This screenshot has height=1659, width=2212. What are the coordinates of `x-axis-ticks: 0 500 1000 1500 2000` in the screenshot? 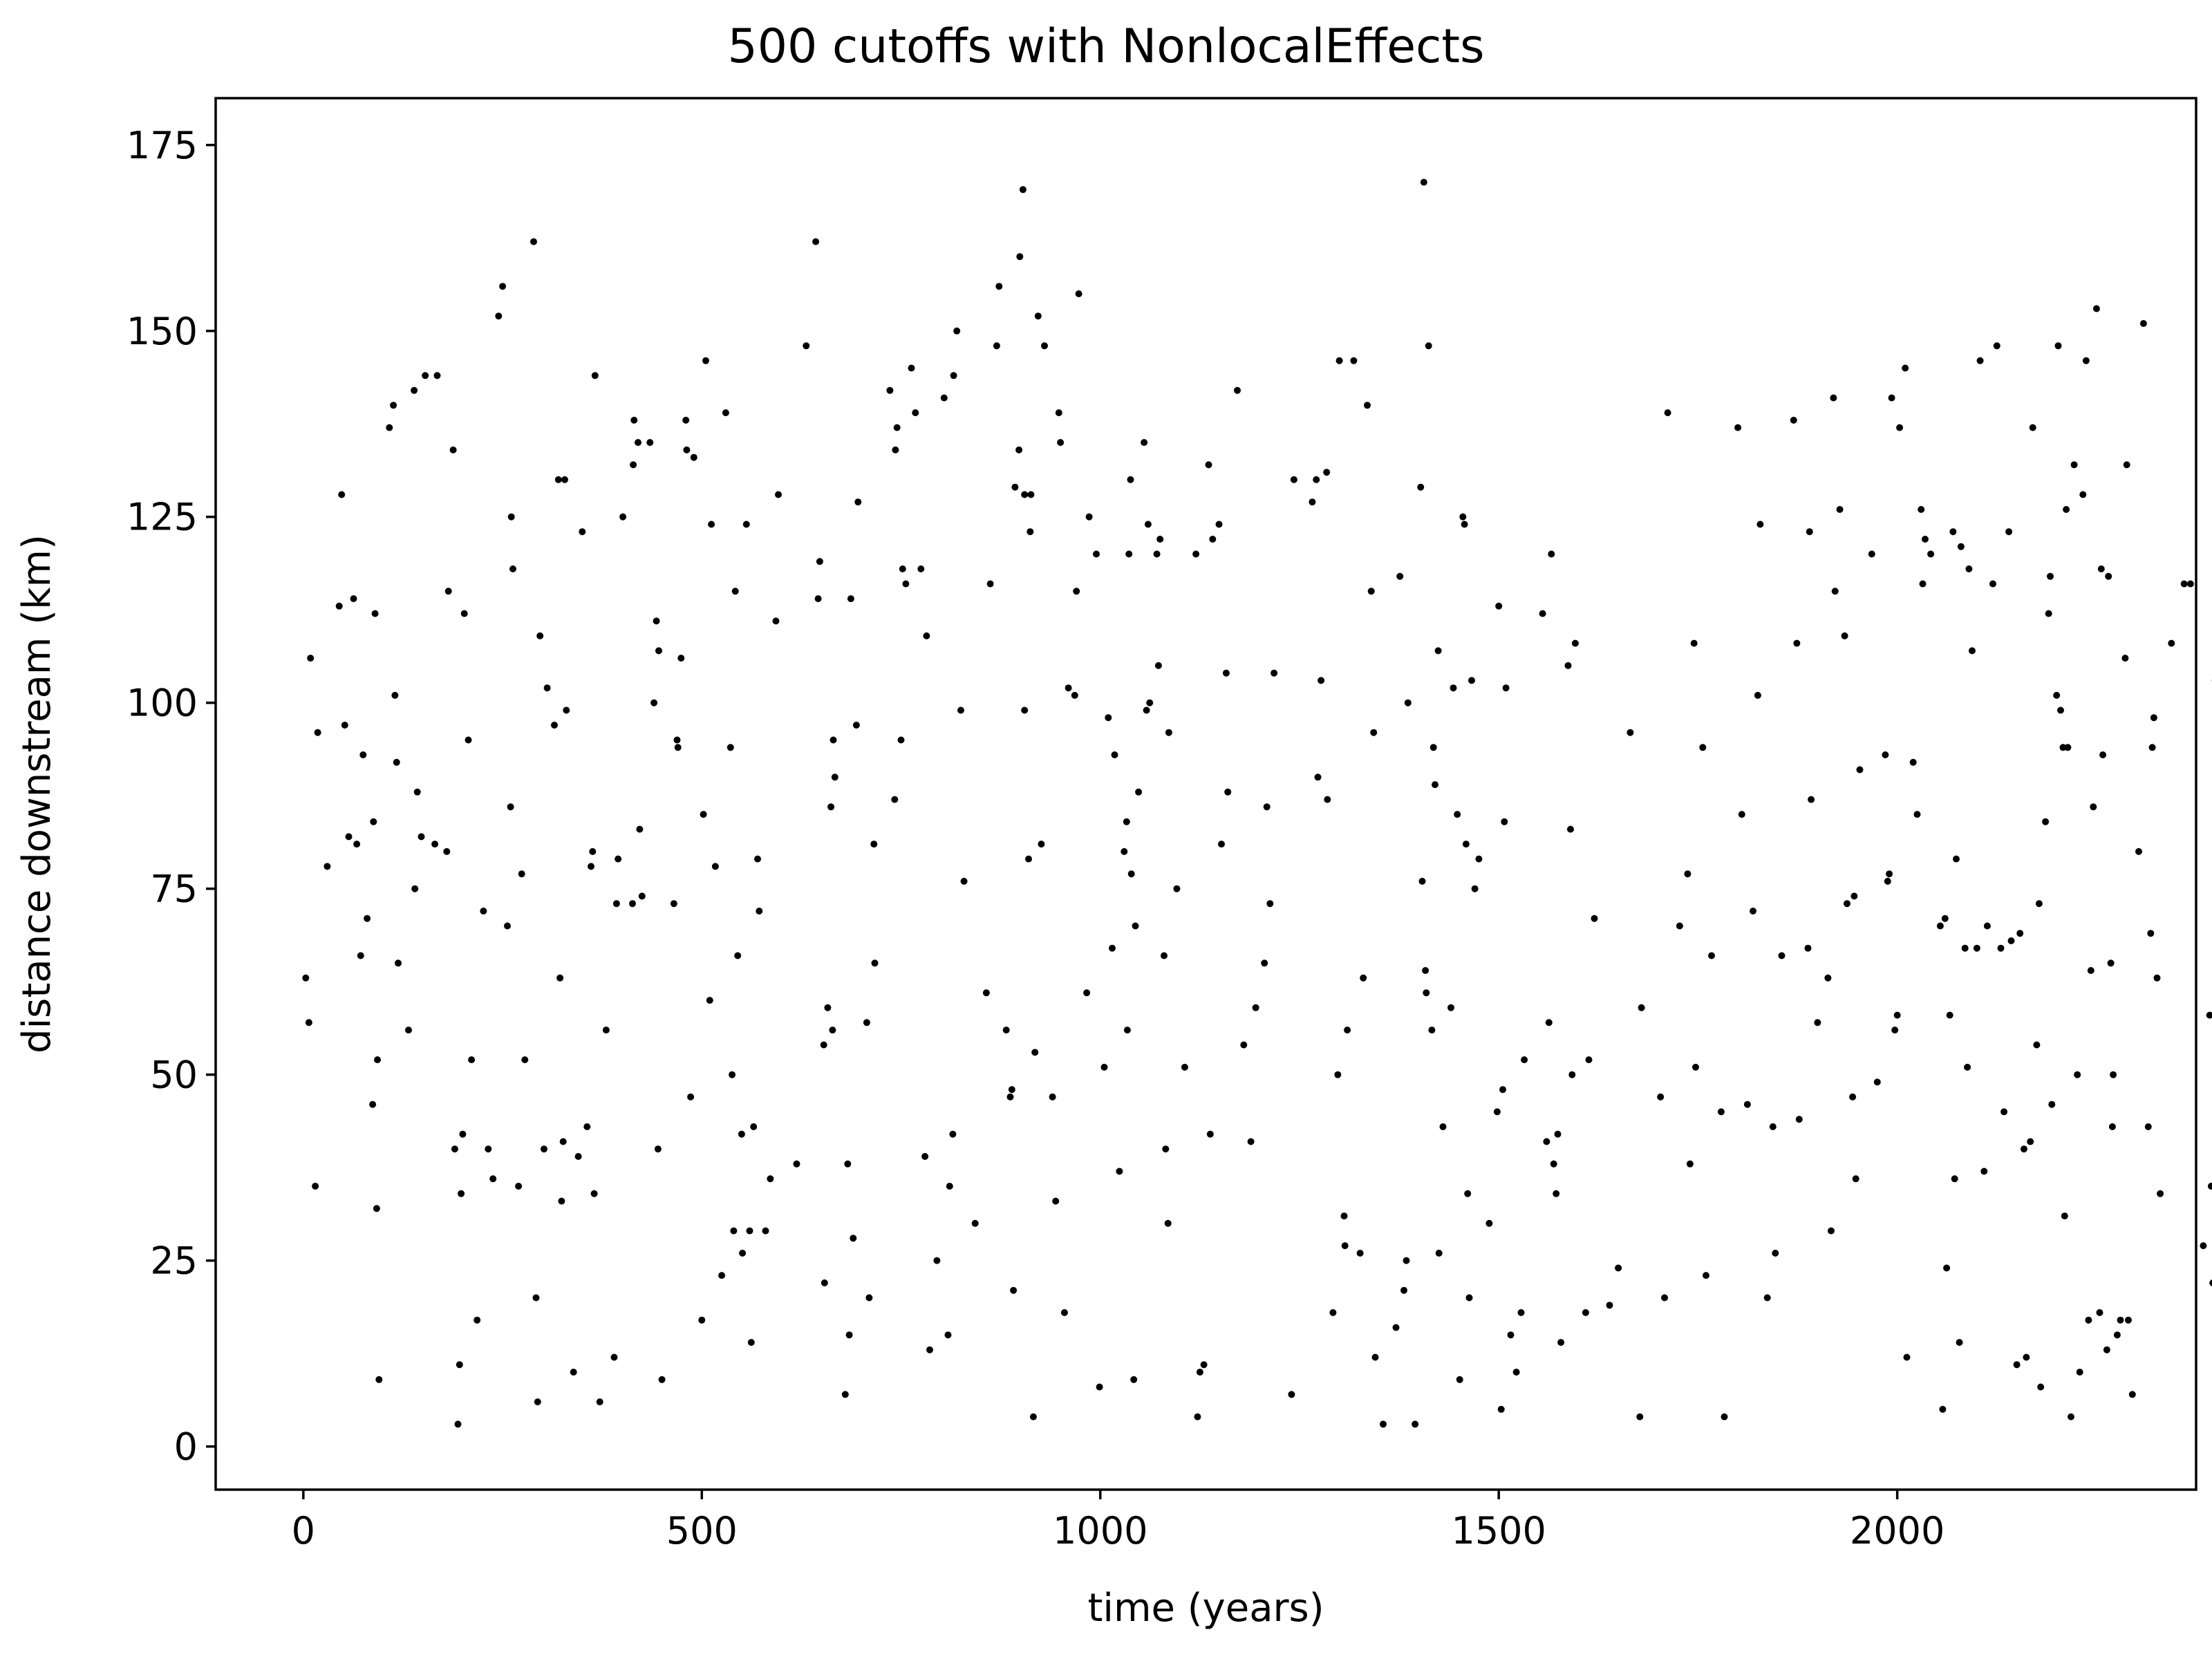 It's located at (1118, 1521).